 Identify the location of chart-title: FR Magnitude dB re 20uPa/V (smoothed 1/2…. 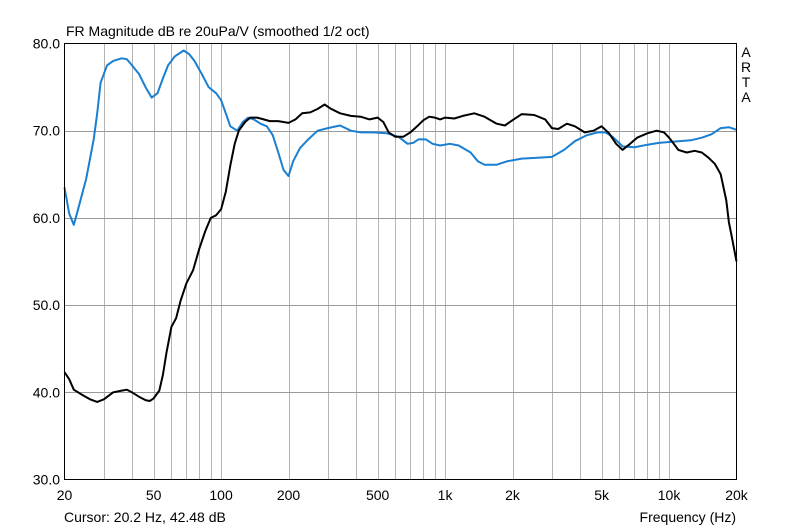
(218, 31).